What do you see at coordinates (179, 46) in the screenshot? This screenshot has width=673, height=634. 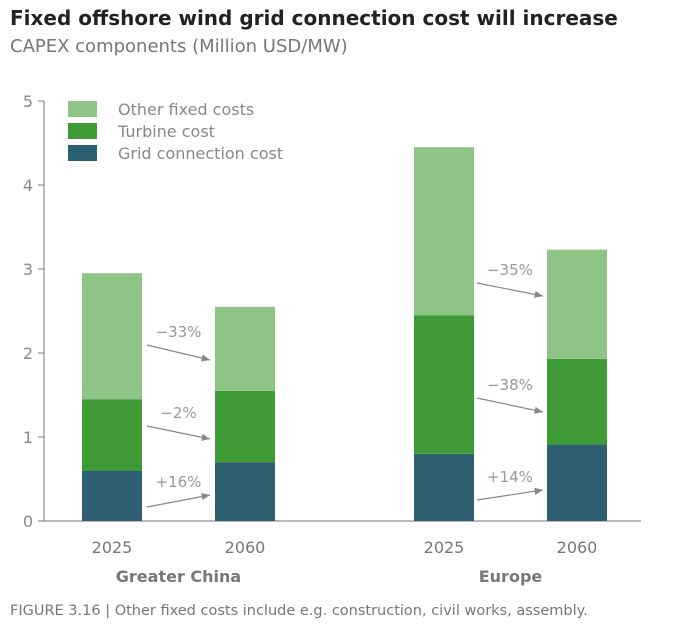 I see `chart-subtitle: CAPEX components (Million USD/MW)` at bounding box center [179, 46].